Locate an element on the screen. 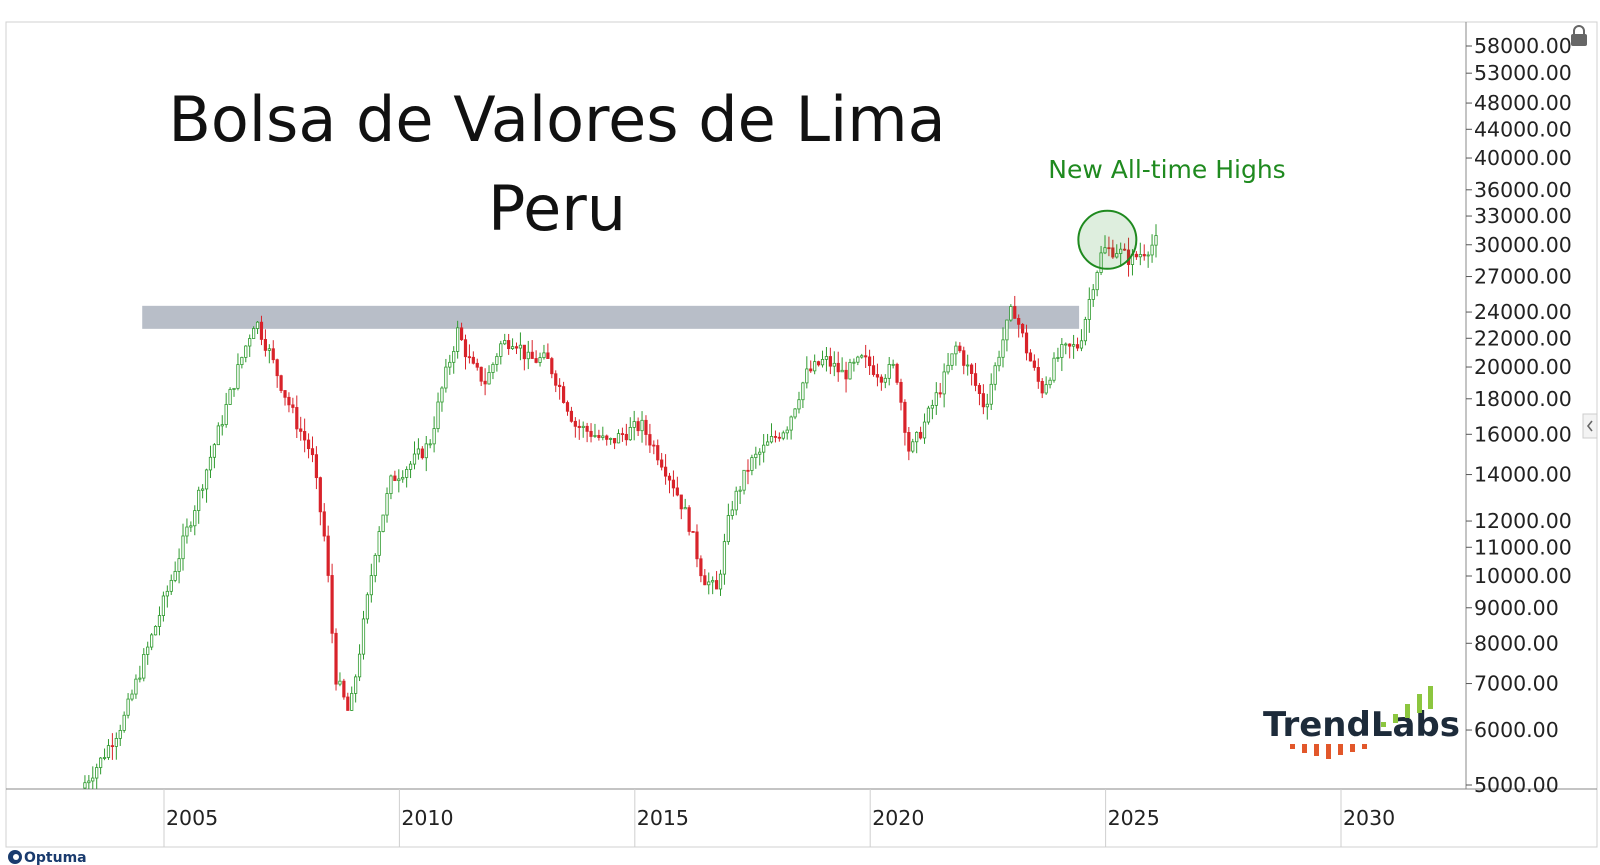 This screenshot has width=1600, height=865. trendlabs-logo: TrendLabs is located at coordinates (1361, 722).